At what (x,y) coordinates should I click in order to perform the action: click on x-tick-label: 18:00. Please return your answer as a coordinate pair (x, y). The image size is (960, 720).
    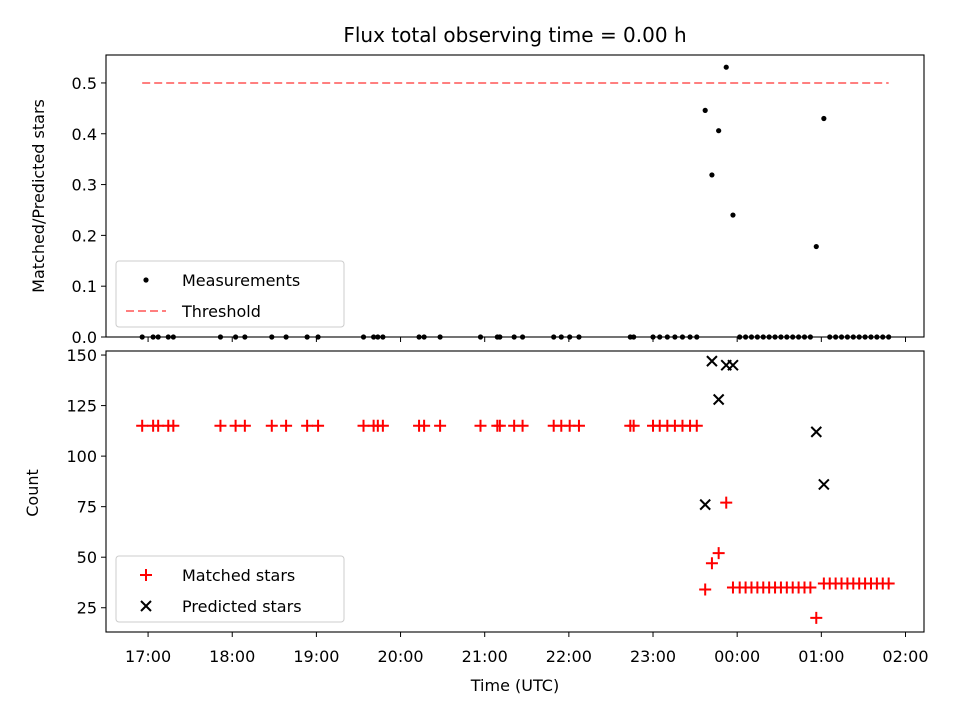
    Looking at the image, I should click on (232, 656).